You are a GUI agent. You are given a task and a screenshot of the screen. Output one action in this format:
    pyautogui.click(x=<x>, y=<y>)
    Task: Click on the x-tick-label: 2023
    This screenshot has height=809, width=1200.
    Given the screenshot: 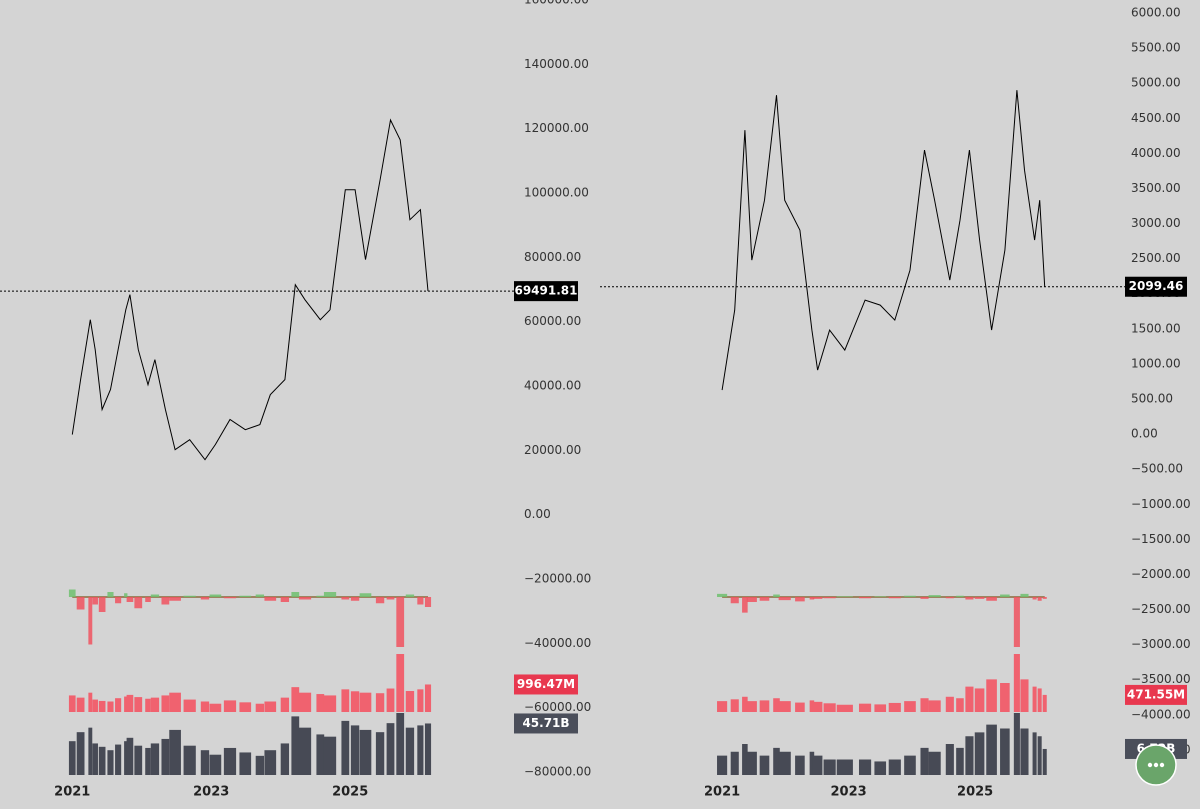 What is the action you would take?
    pyautogui.click(x=849, y=792)
    